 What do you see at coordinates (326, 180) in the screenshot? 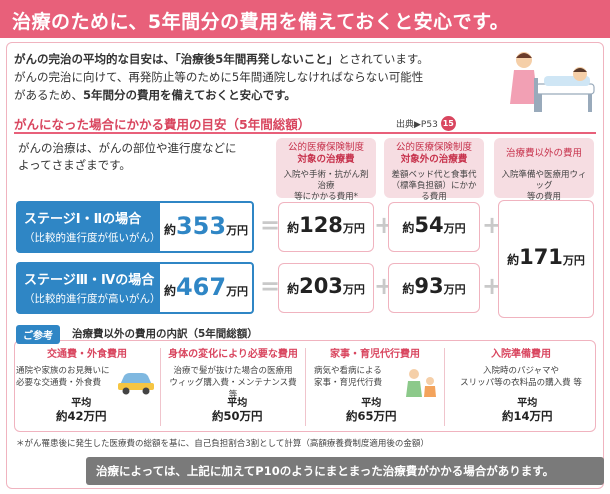
I see `col1-sub1: 入院や手術・抗がん剤治療` at bounding box center [326, 180].